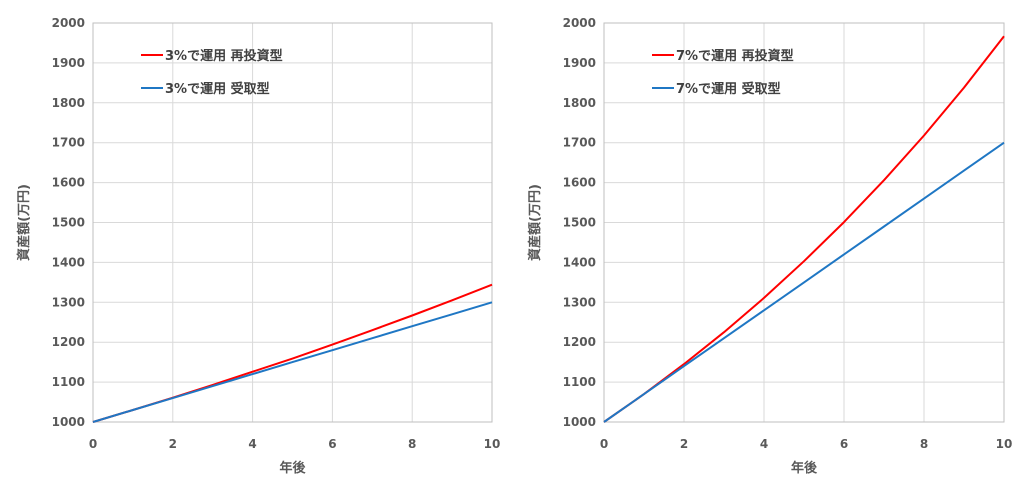  I want to click on legend-label: 7%で運用 再投資型, so click(735, 56).